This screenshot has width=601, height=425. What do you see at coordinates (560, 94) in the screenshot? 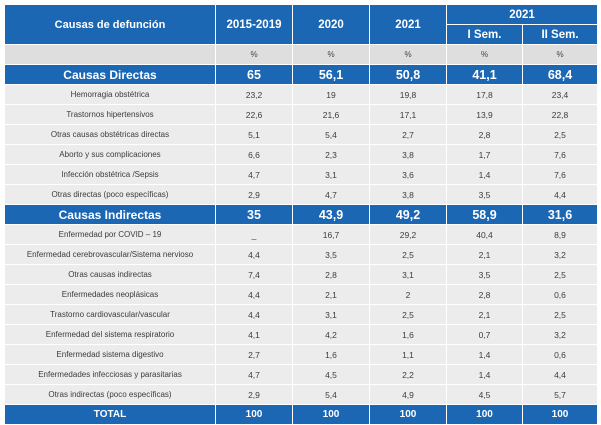
I see `row-value: 23,4` at bounding box center [560, 94].